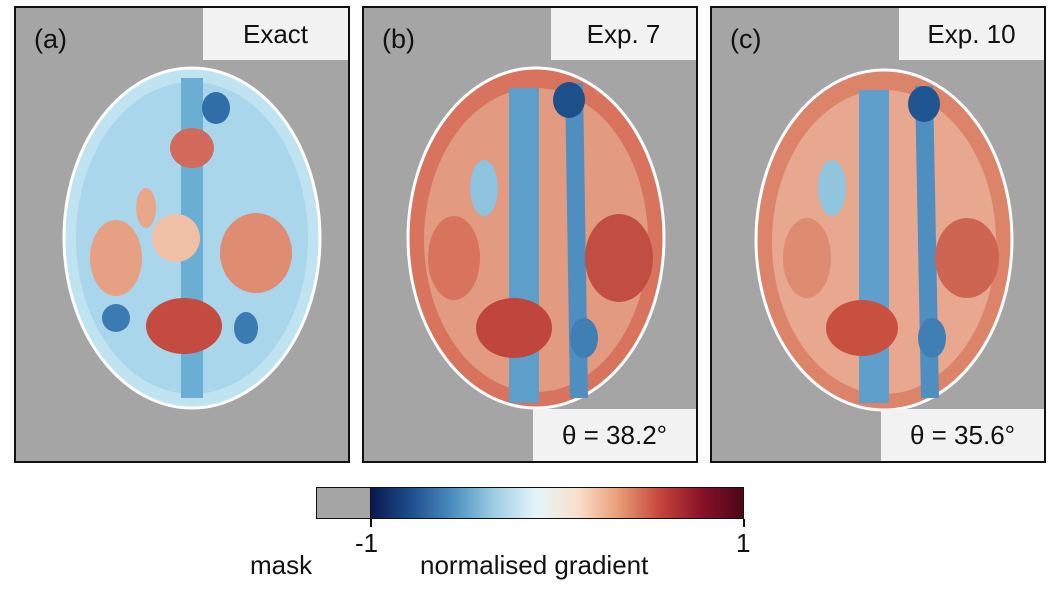  I want to click on colorbar-min-label: -1, so click(367, 543).